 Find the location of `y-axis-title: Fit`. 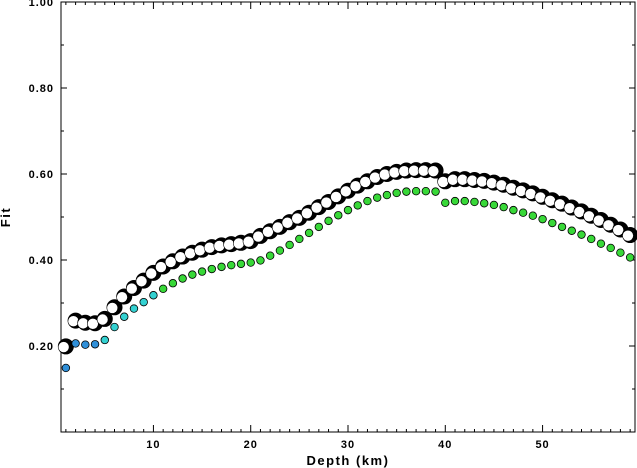

y-axis-title: Fit is located at coordinates (6, 217).